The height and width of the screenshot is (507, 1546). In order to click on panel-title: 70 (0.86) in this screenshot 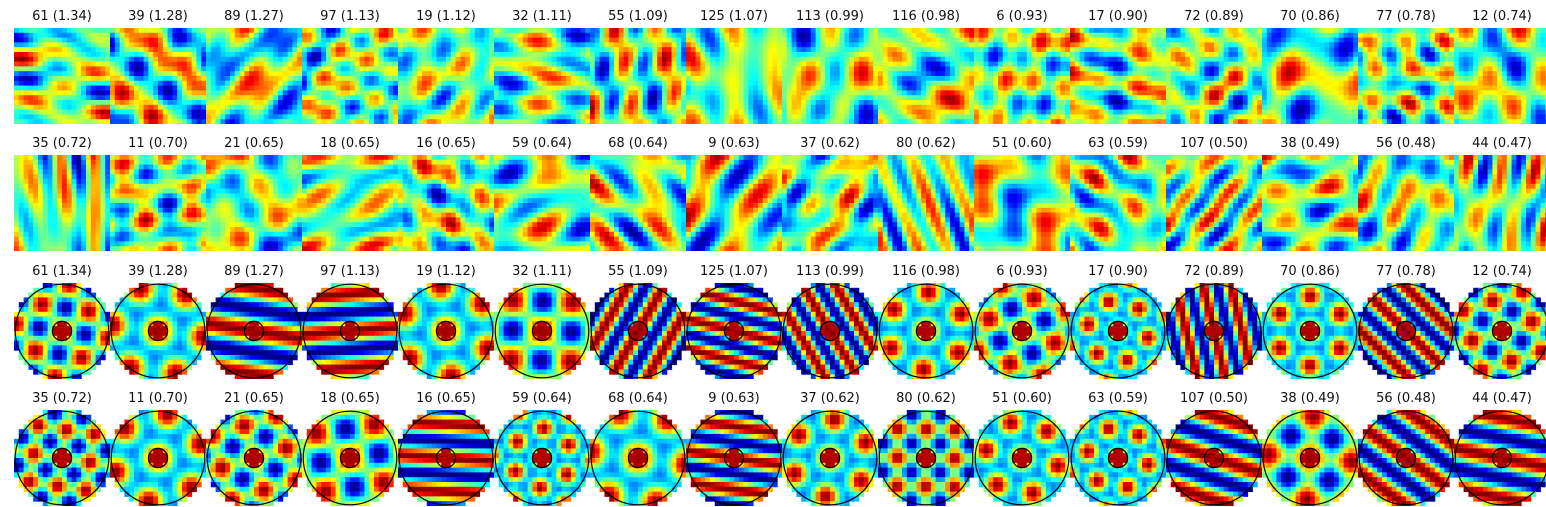, I will do `click(1310, 17)`.